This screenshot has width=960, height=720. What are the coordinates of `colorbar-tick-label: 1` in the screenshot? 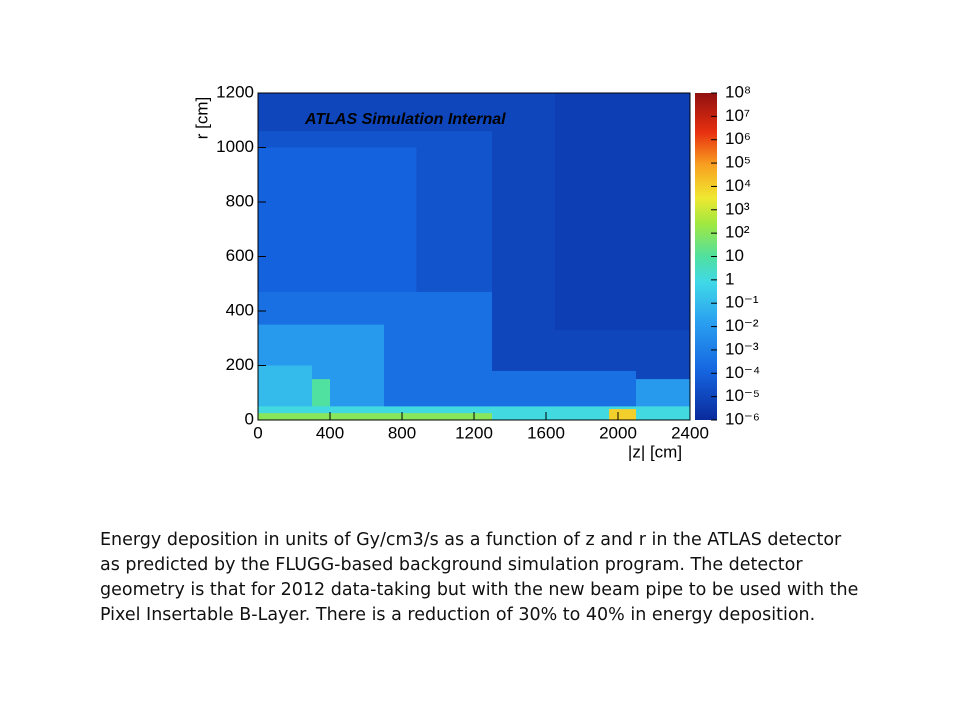 It's located at (729, 278).